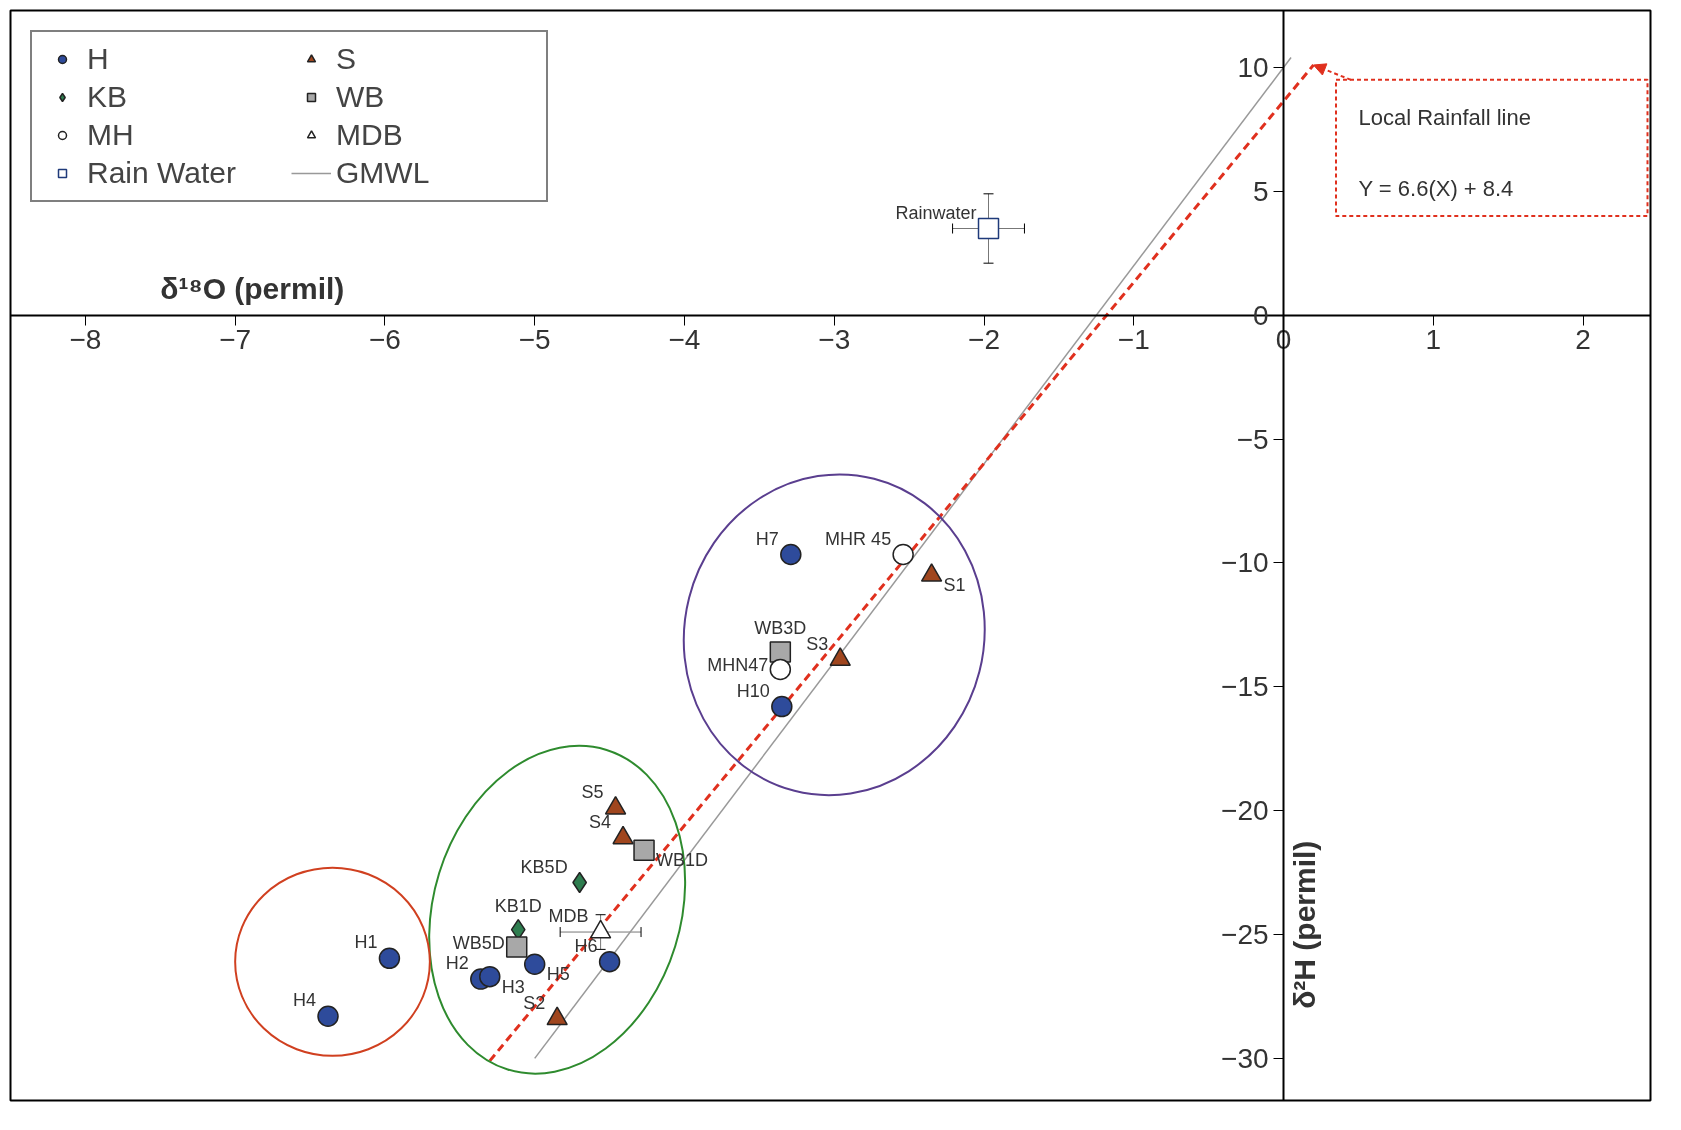  Describe the element at coordinates (534, 1002) in the screenshot. I see `annotation: S2` at that location.